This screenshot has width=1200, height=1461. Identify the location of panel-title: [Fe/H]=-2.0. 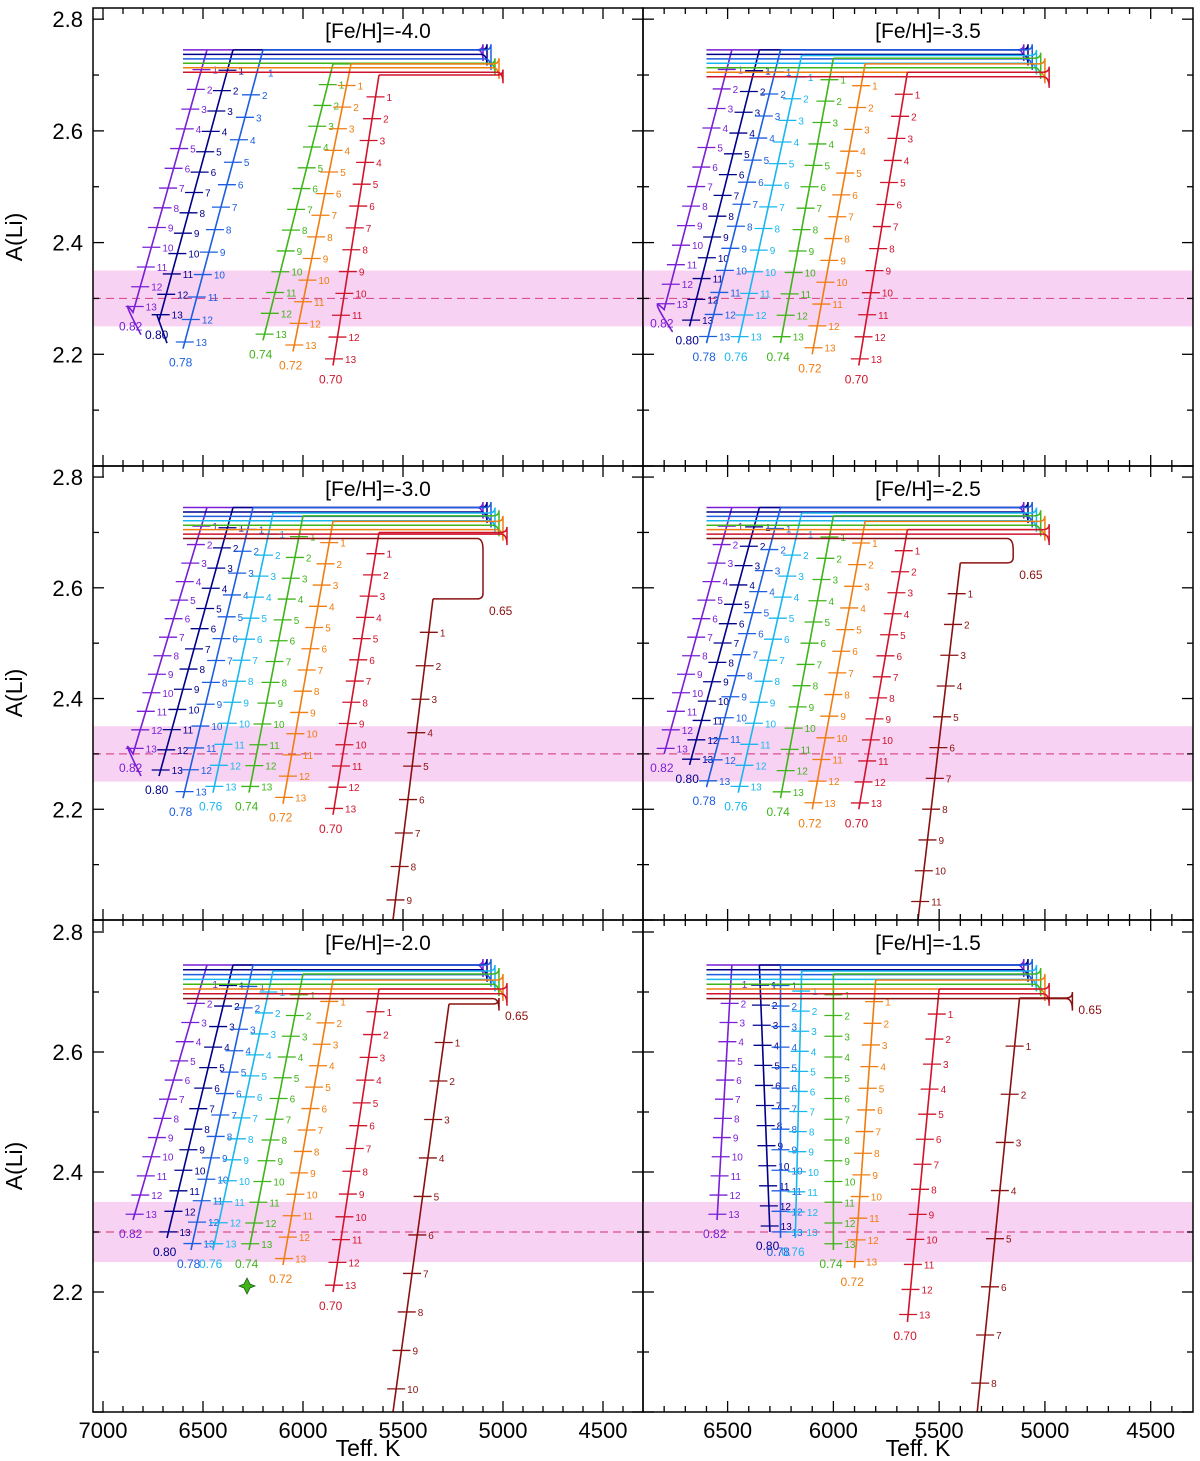
(378, 943).